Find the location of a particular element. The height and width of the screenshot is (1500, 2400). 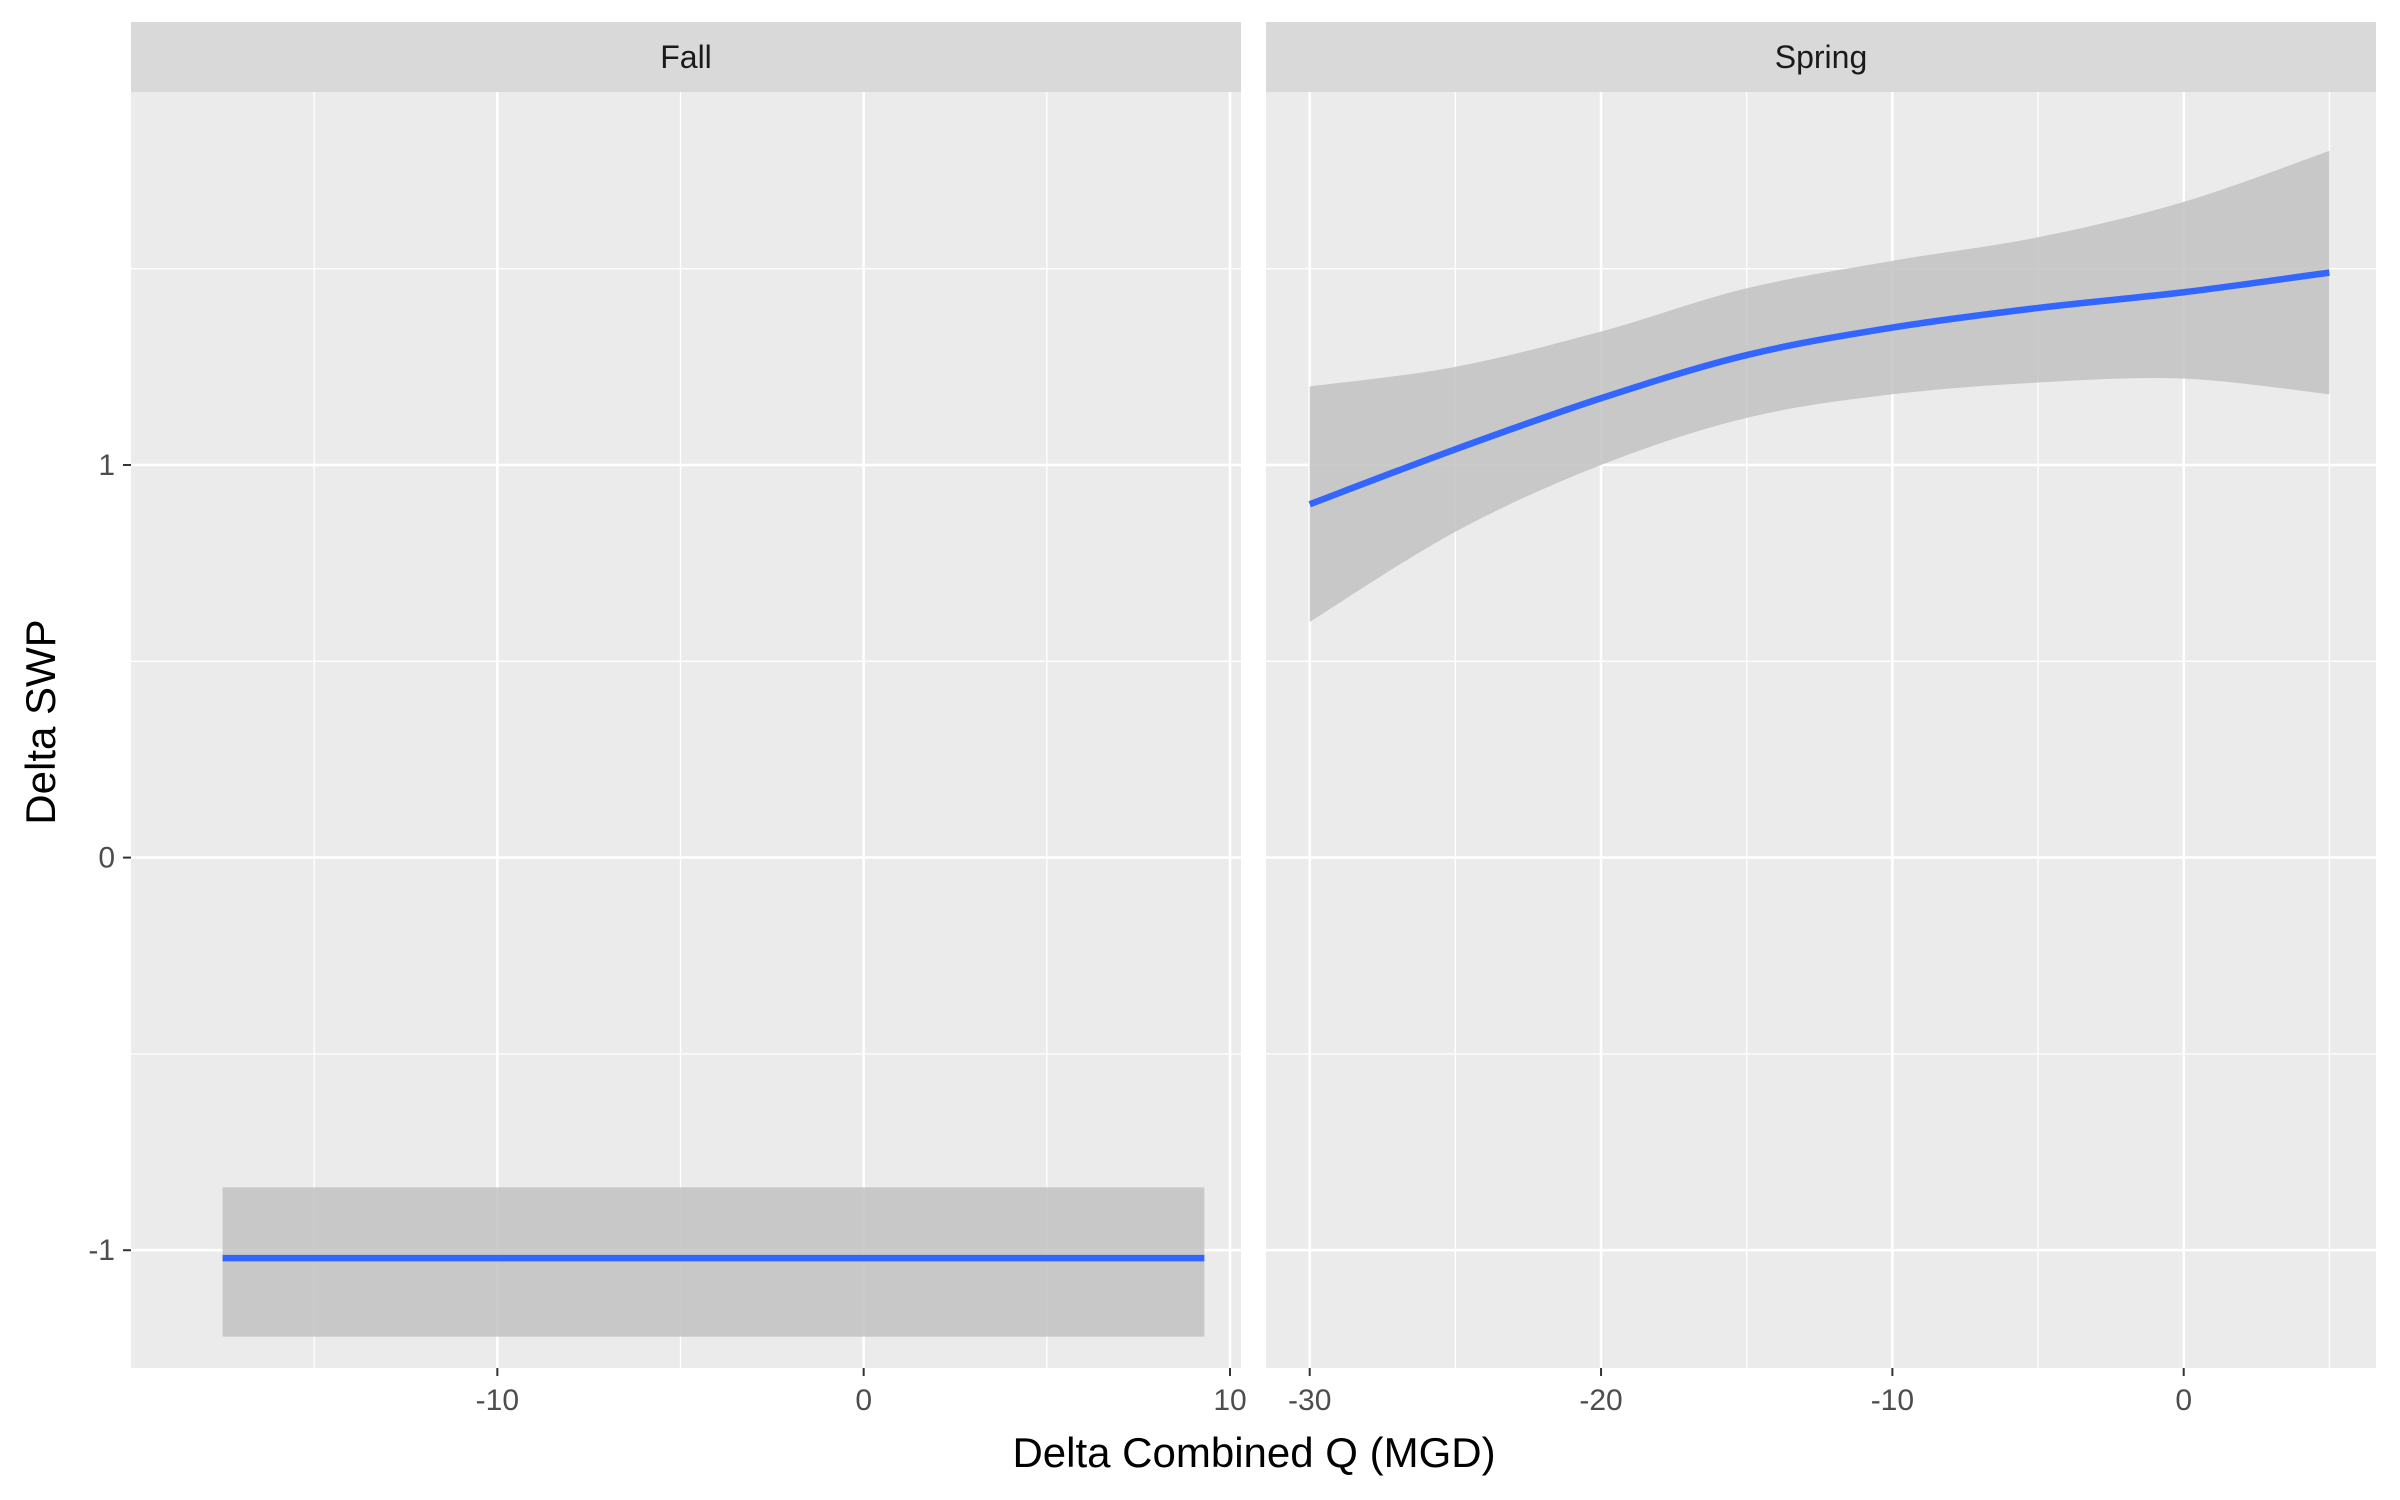

x-tick-label-spring: 0 is located at coordinates (2183, 1400).